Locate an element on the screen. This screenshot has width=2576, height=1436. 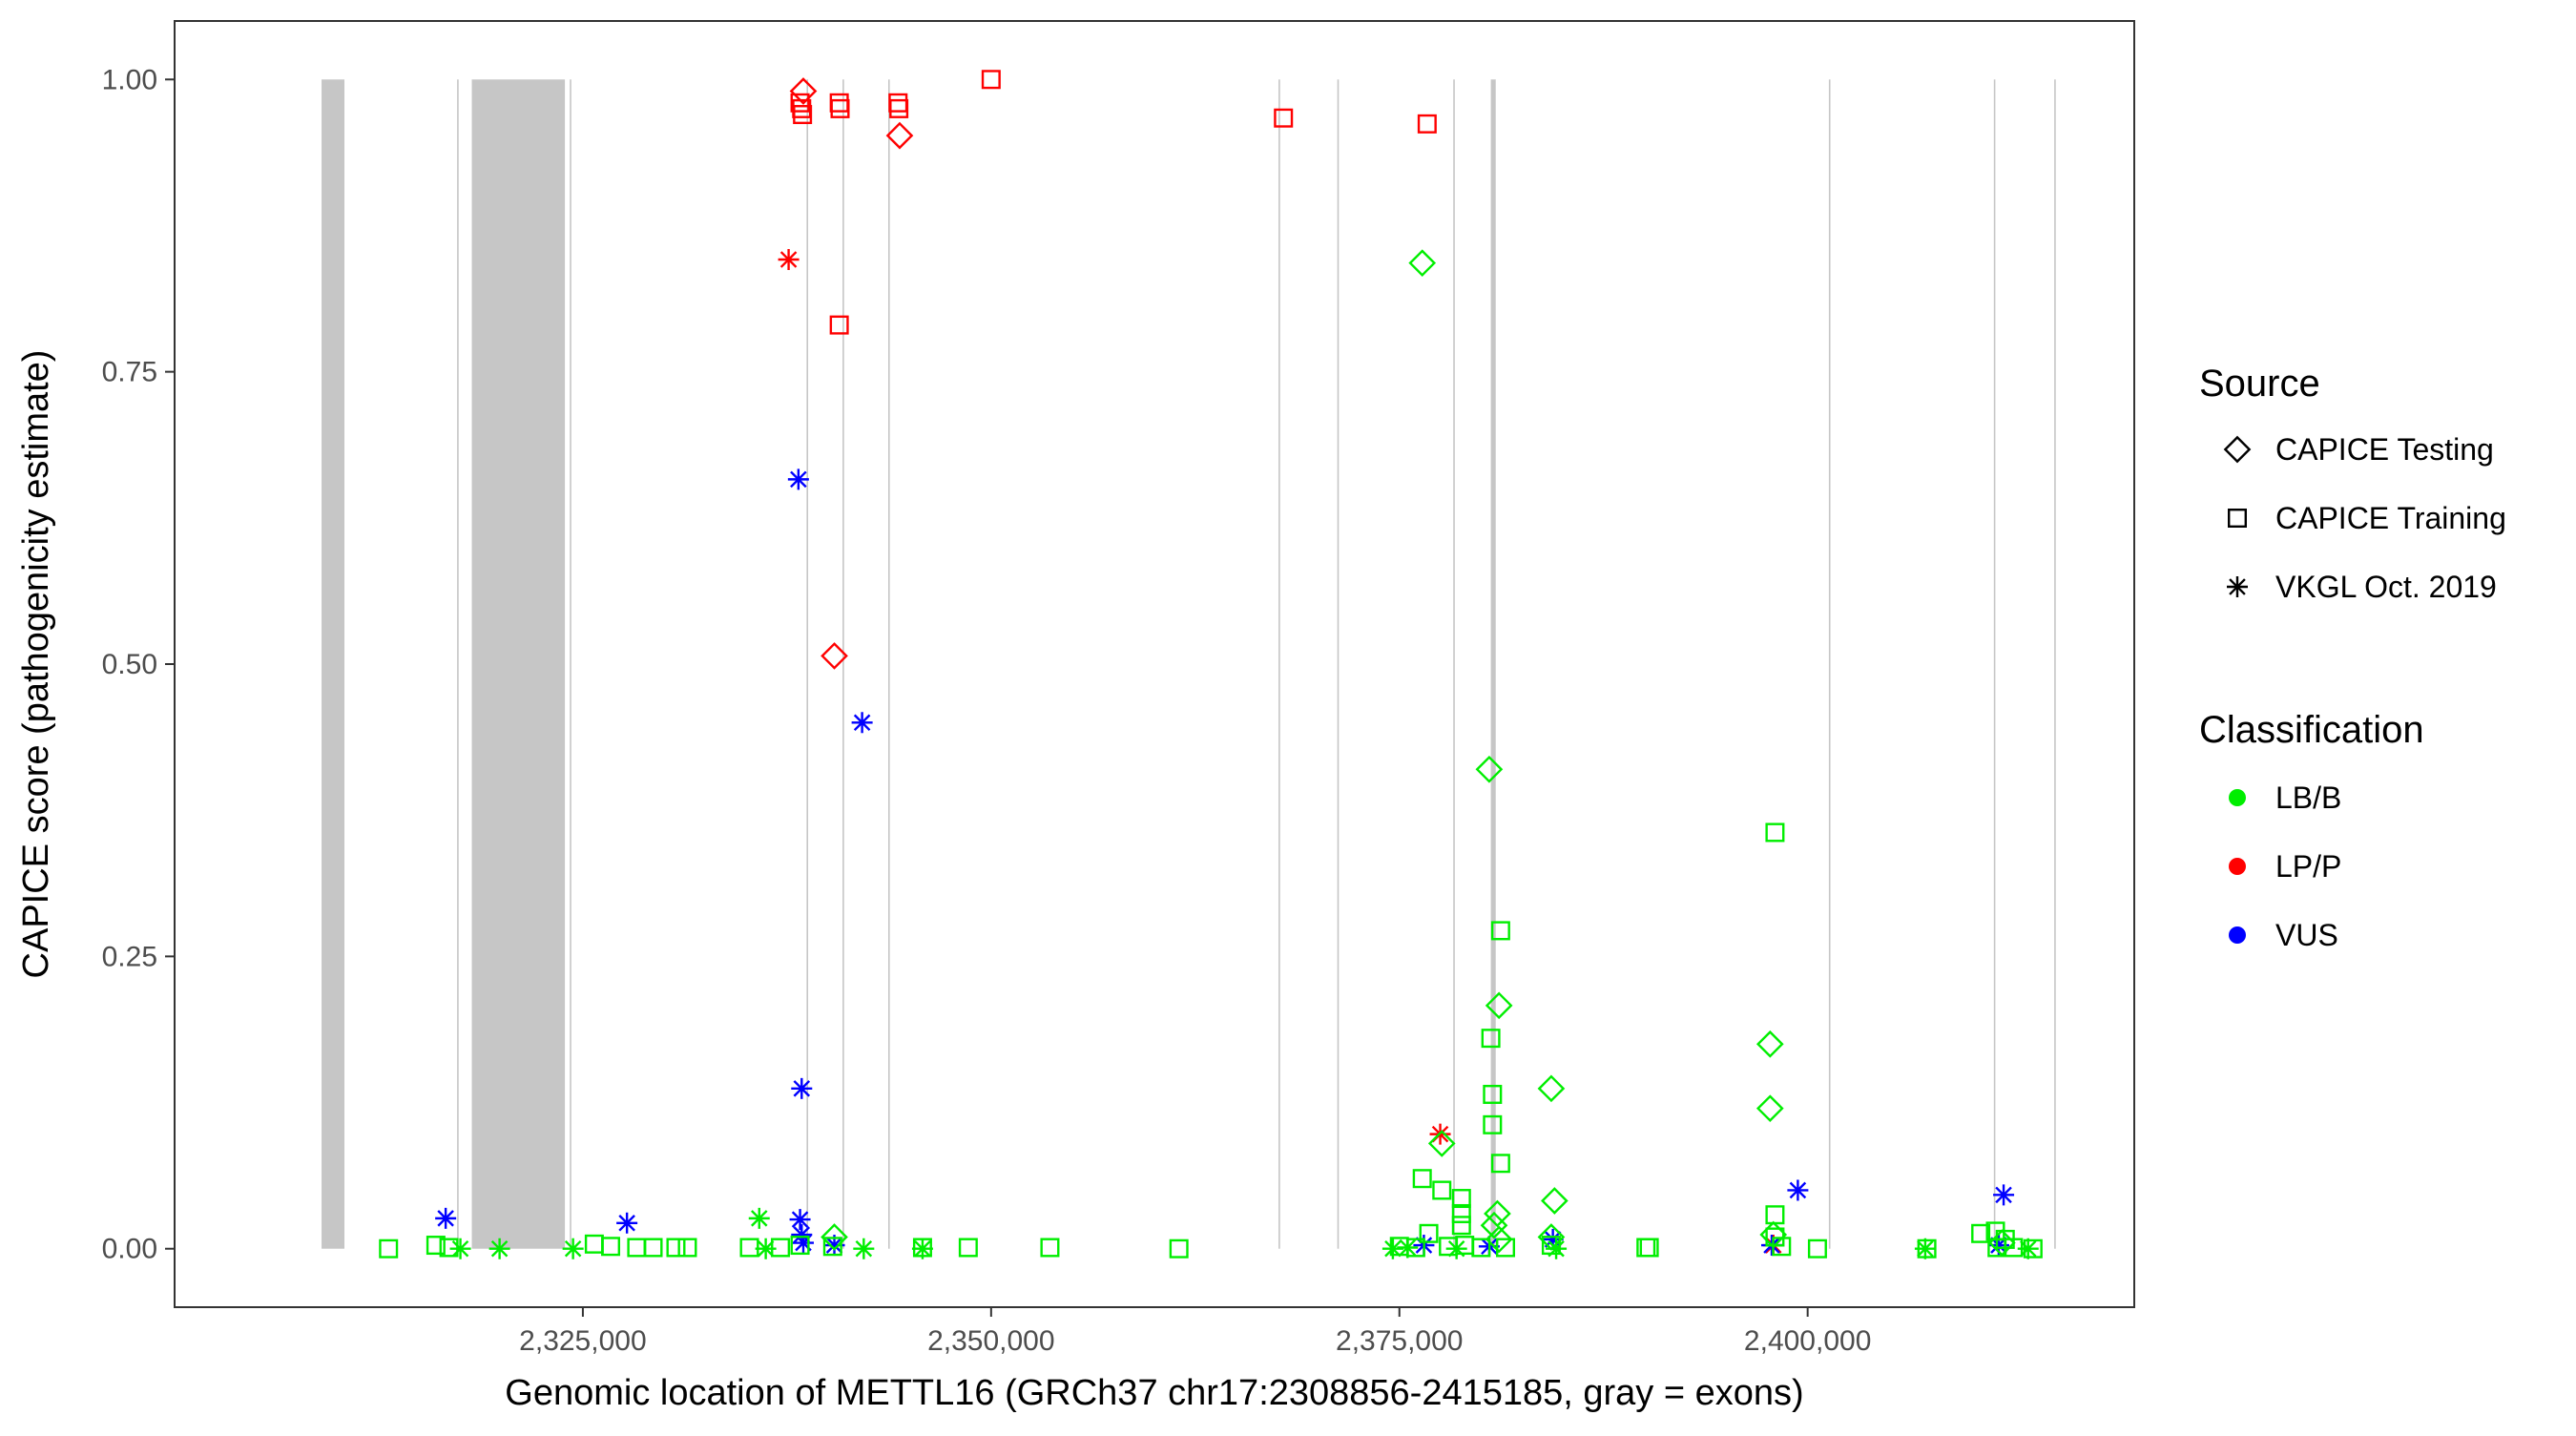
y-tick-label: 1.00 is located at coordinates (129, 79).